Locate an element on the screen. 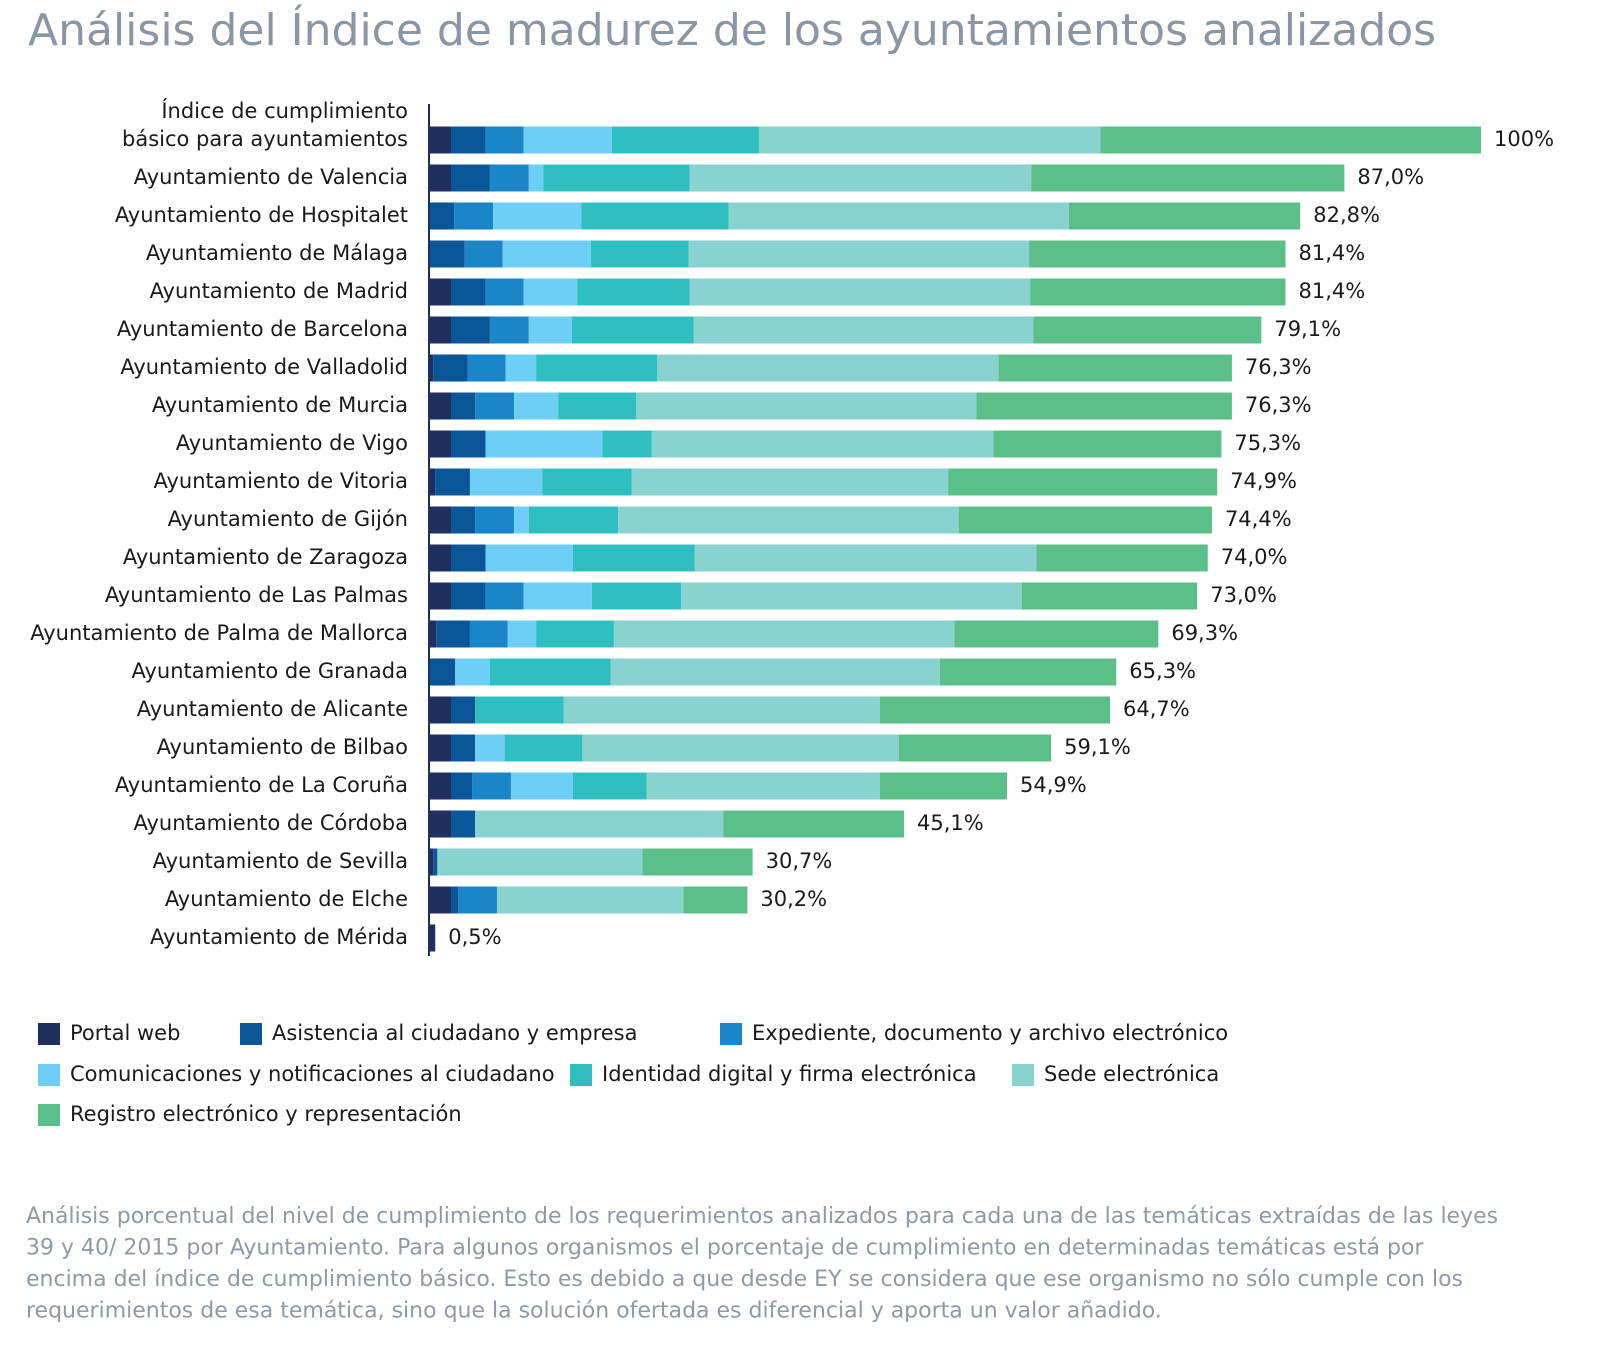  value-label: 82,8% is located at coordinates (1346, 215).